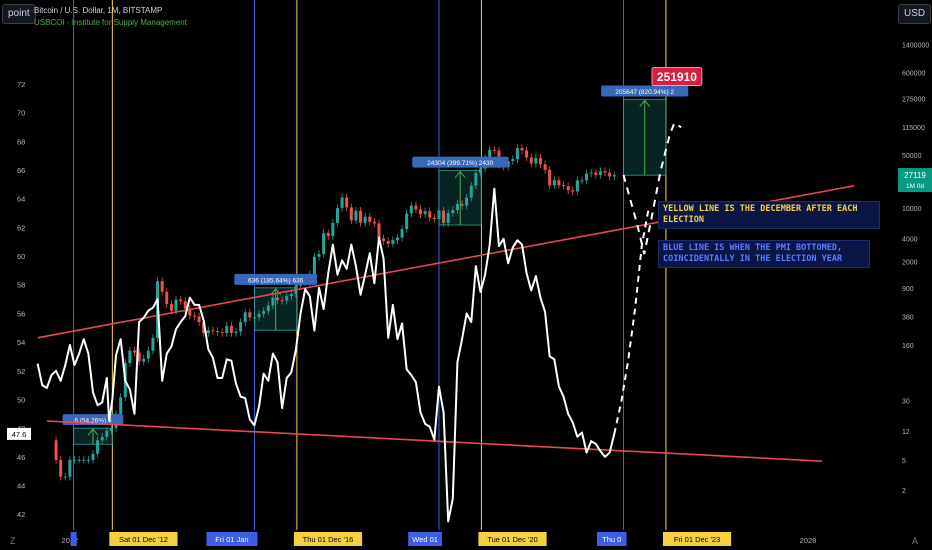  What do you see at coordinates (915, 180) in the screenshot?
I see `price-badge` at bounding box center [915, 180].